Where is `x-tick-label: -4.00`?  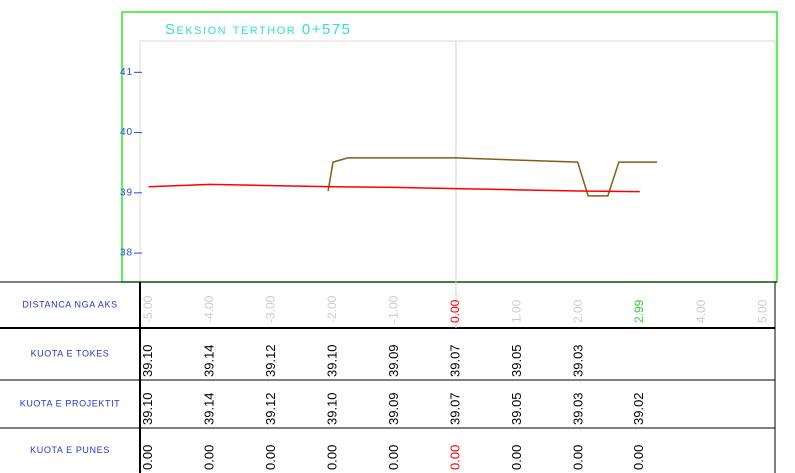
x-tick-label: -4.00 is located at coordinates (209, 309).